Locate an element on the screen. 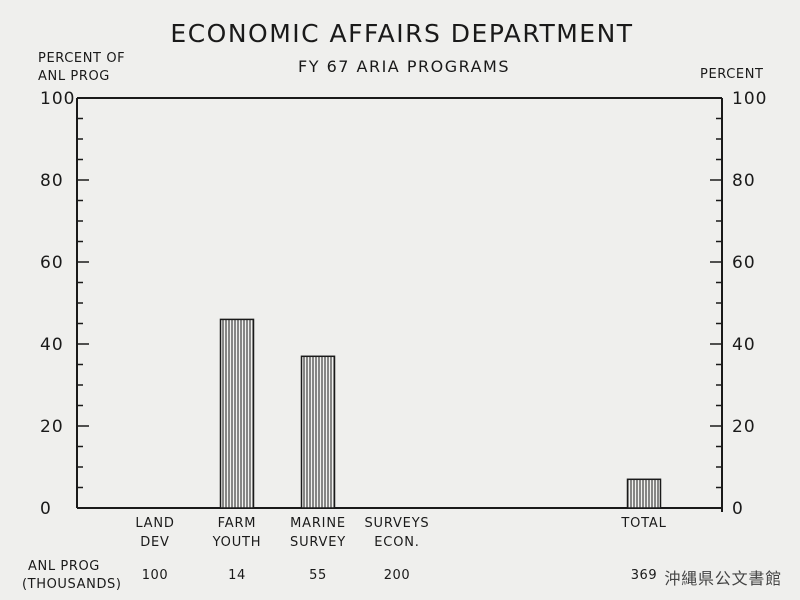 This screenshot has height=600, width=800. right-tick-label-100: 100 is located at coordinates (749, 99).